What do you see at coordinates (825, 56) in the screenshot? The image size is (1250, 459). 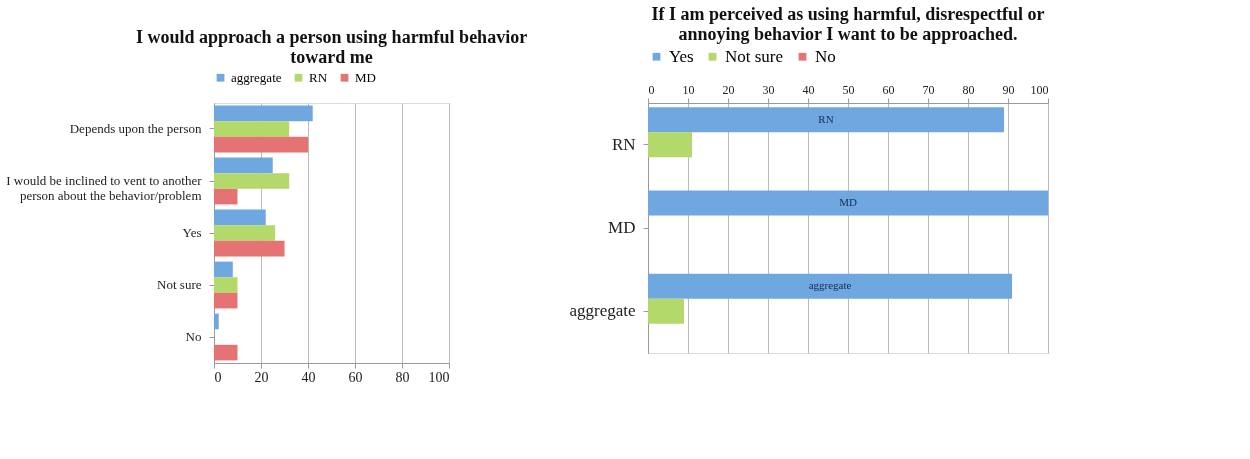 I see `legend-label: No` at bounding box center [825, 56].